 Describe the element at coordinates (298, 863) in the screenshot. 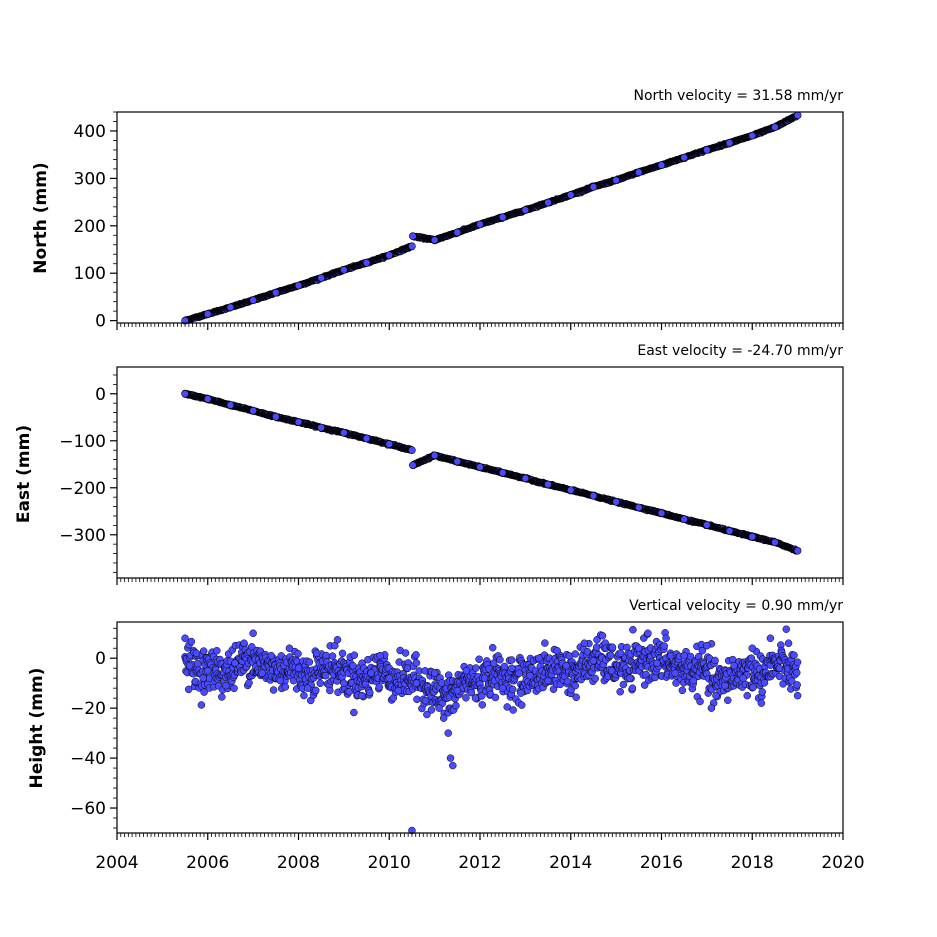

I see `height-x-tick-label: 2008` at that location.